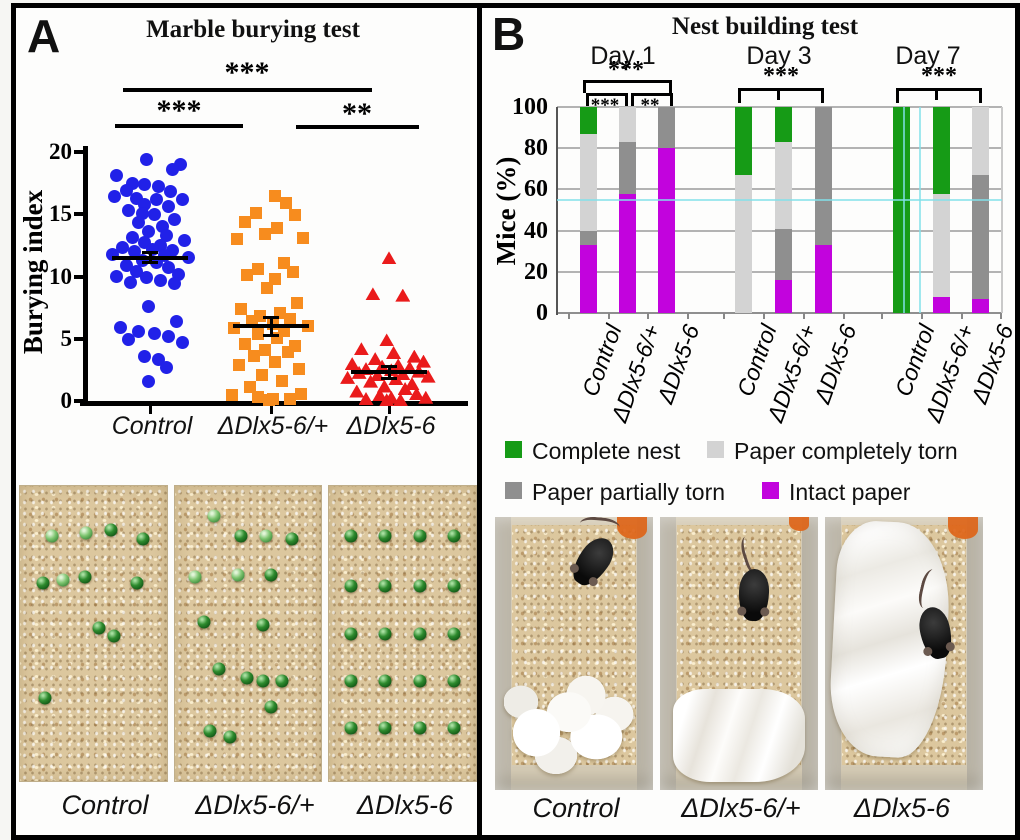 The width and height of the screenshot is (1020, 840). Describe the element at coordinates (715, 449) in the screenshot. I see `legend-swatch-paper-completely-torn` at that location.